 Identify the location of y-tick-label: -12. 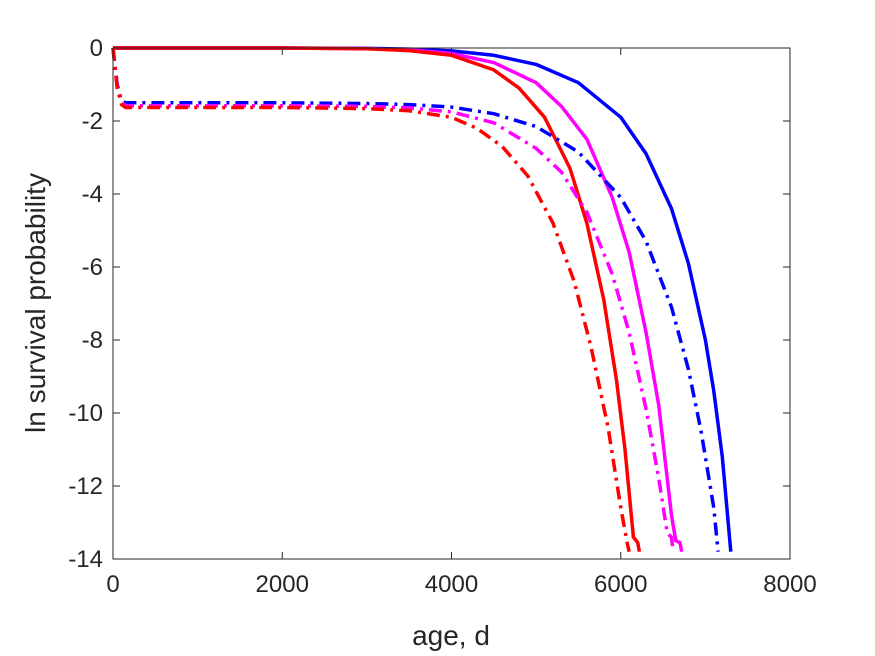
(85, 486).